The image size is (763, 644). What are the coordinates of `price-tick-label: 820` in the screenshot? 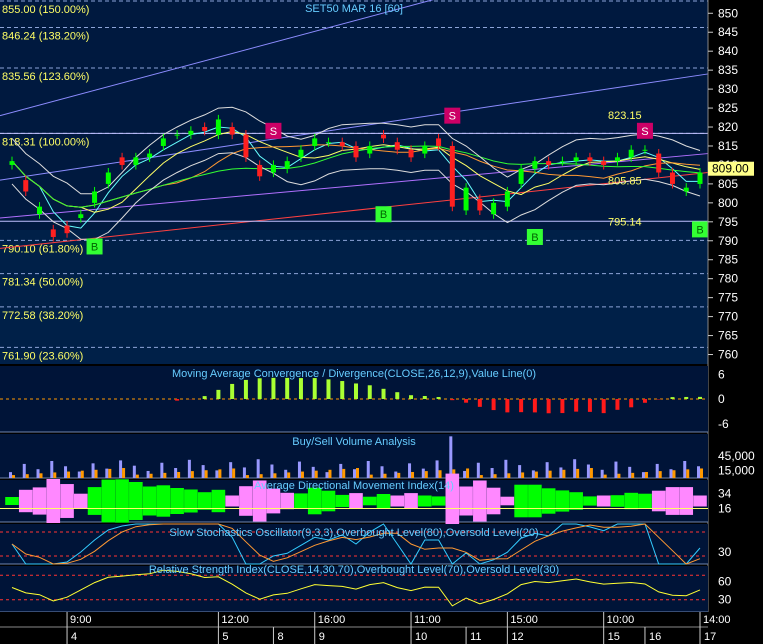 It's located at (728, 127).